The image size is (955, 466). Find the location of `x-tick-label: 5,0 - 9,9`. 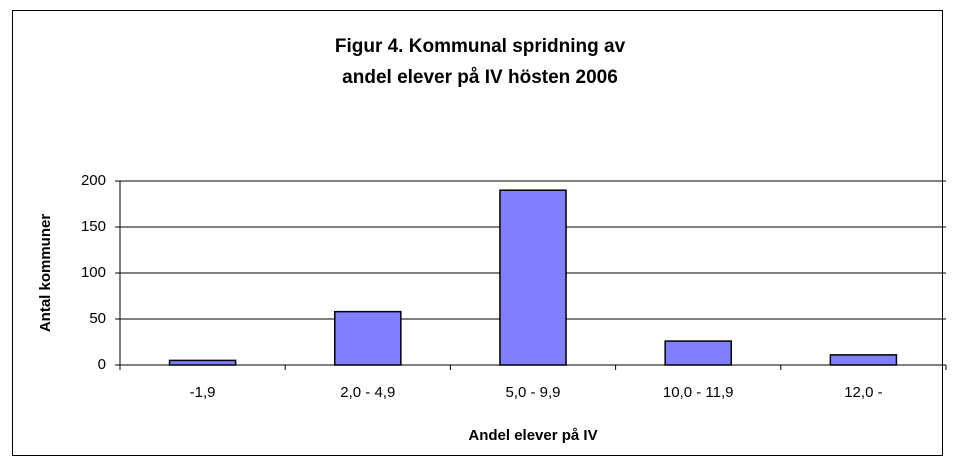

x-tick-label: 5,0 - 9,9 is located at coordinates (532, 392).